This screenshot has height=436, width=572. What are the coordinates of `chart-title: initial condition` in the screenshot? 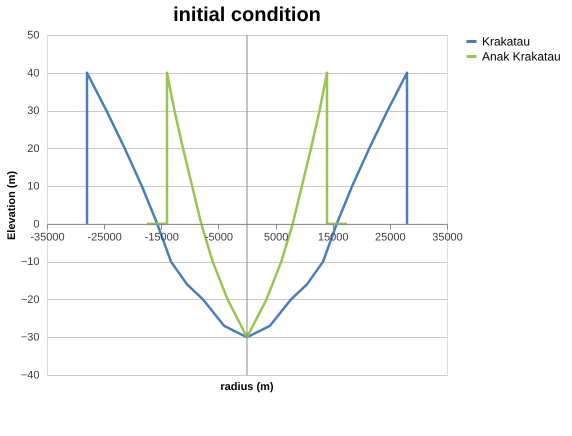 It's located at (247, 15).